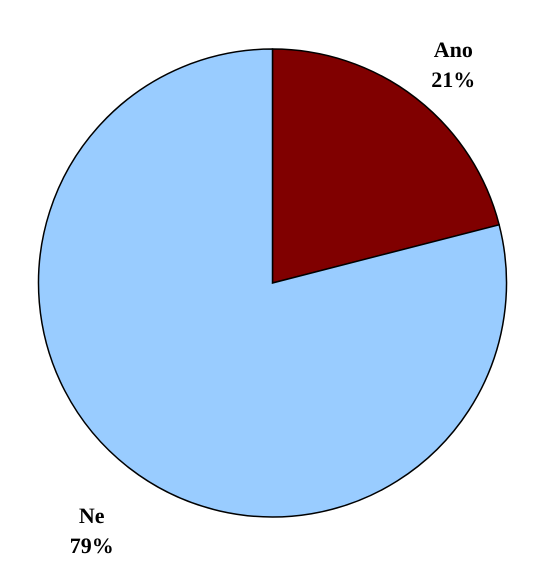 The width and height of the screenshot is (545, 566). I want to click on slice-label: Ano, so click(453, 49).